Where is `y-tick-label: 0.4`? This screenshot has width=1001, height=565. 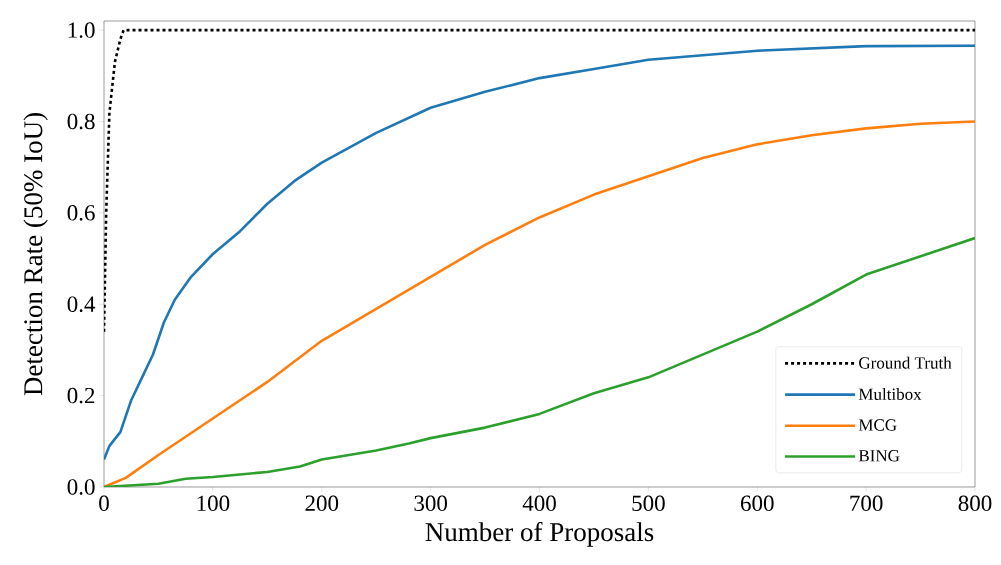 y-tick-label: 0.4 is located at coordinates (81, 304).